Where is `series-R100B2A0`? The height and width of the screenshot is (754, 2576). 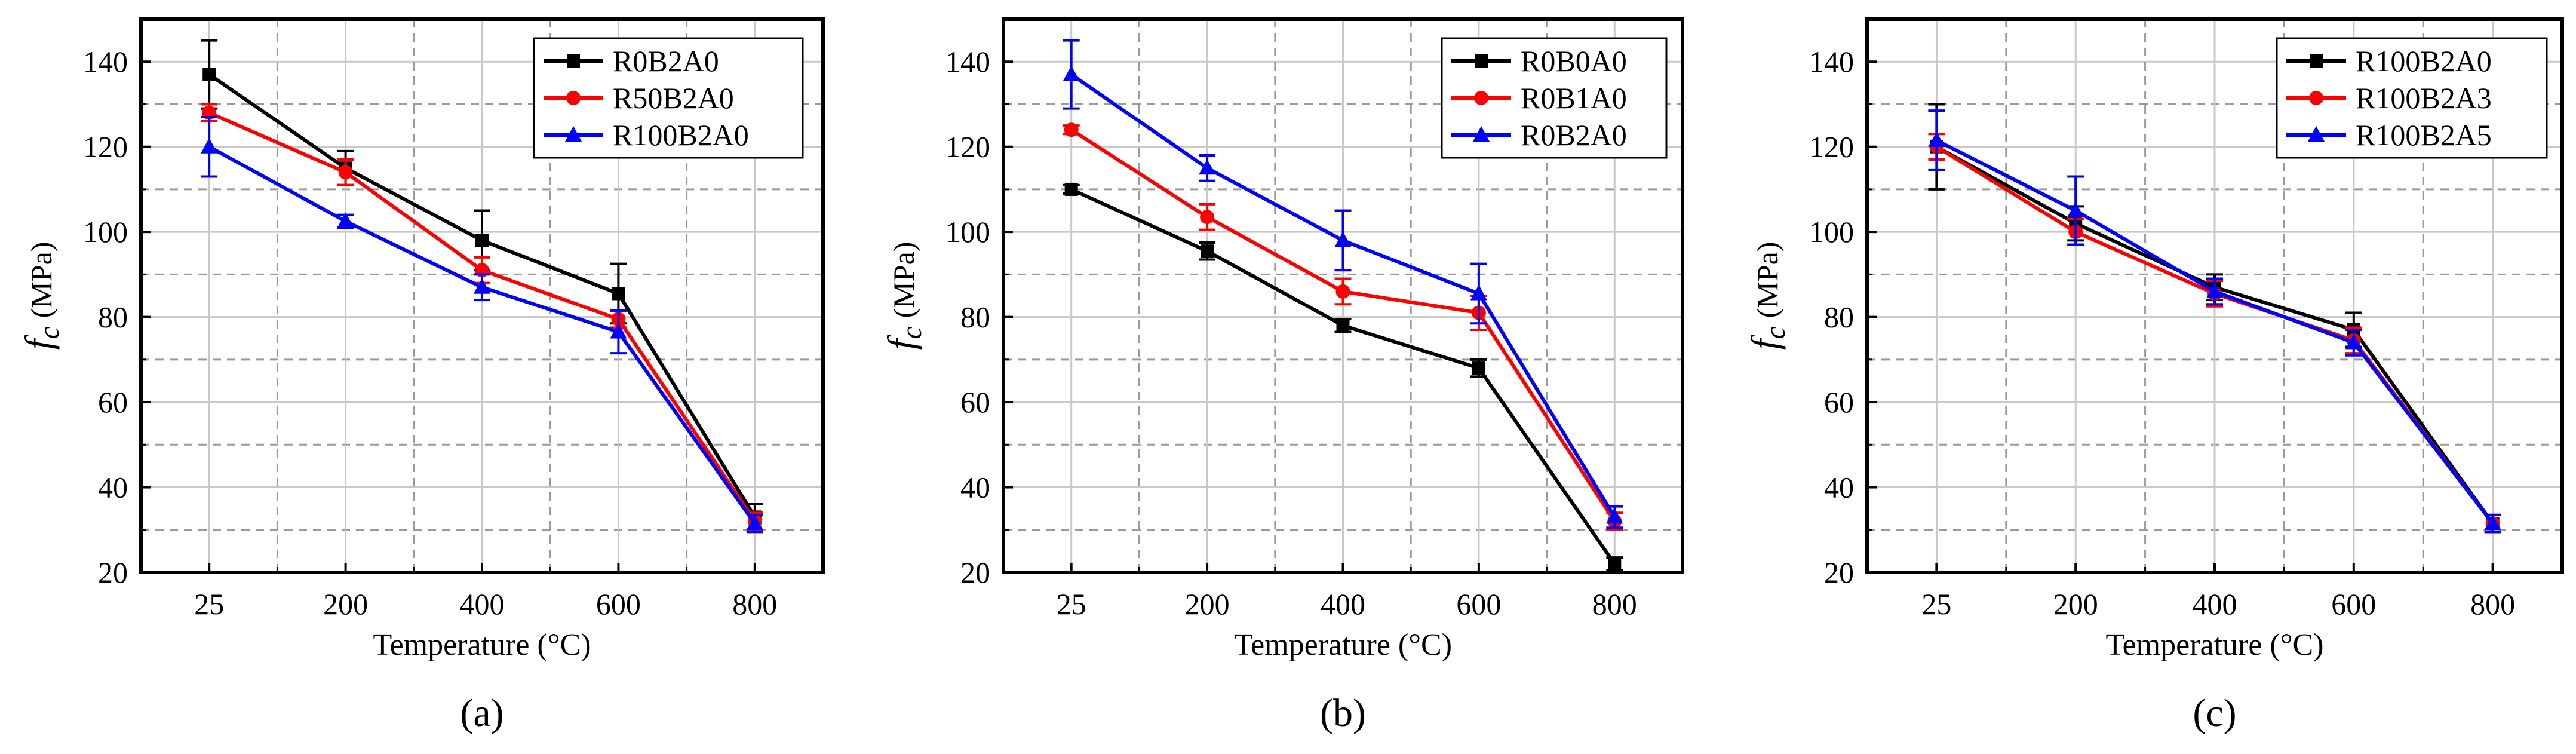
series-R100B2A0 is located at coordinates (482, 324).